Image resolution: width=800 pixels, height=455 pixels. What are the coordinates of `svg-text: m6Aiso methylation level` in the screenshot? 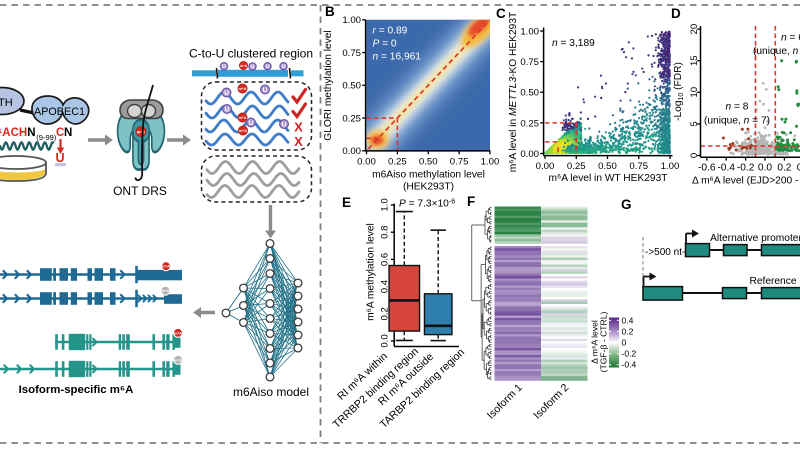 It's located at (428, 175).